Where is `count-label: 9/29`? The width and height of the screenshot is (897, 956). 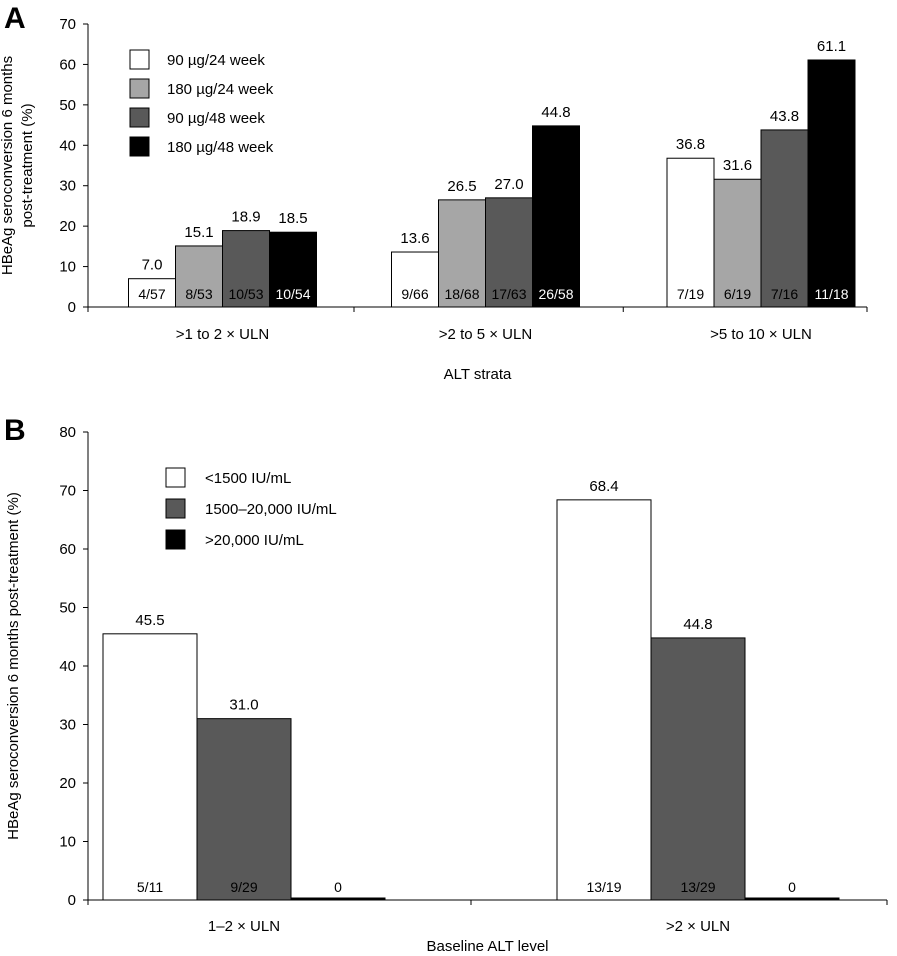
count-label: 9/29 is located at coordinates (243, 887).